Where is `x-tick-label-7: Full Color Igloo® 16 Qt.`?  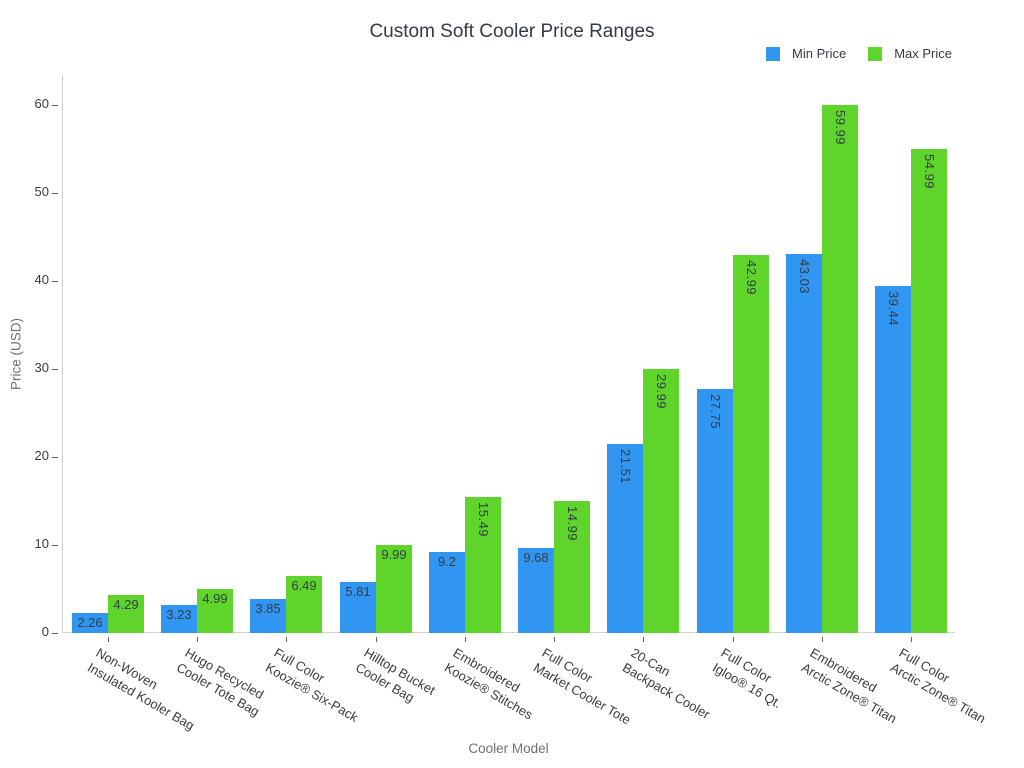 x-tick-label-7: Full Color Igloo® 16 Qt. is located at coordinates (750, 678).